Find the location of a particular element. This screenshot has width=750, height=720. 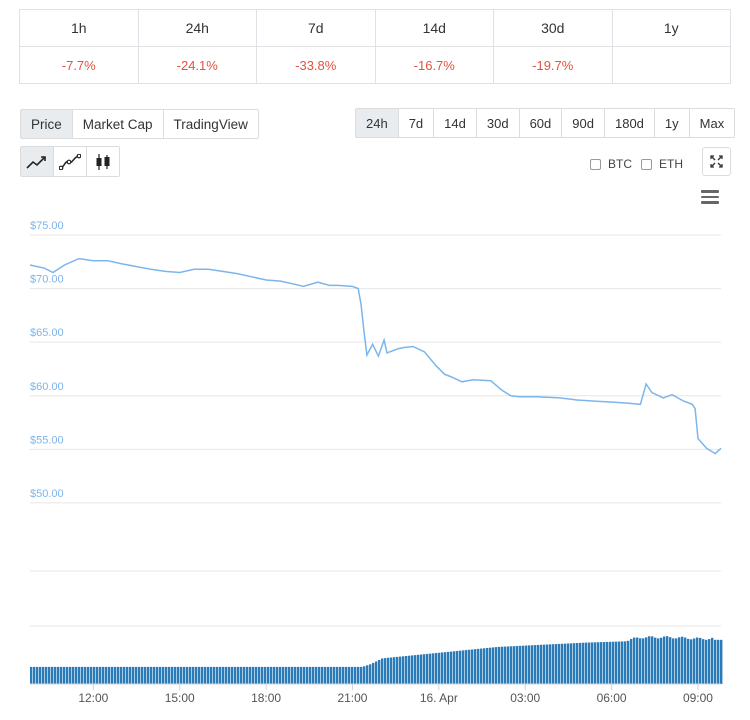

range-button-14d: 14d is located at coordinates (455, 123).